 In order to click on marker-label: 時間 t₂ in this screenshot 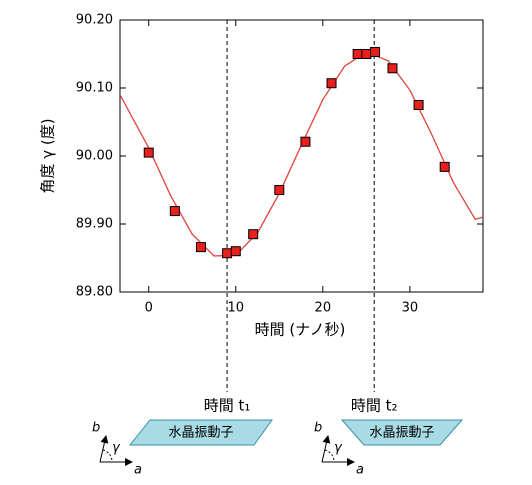, I will do `click(374, 406)`.